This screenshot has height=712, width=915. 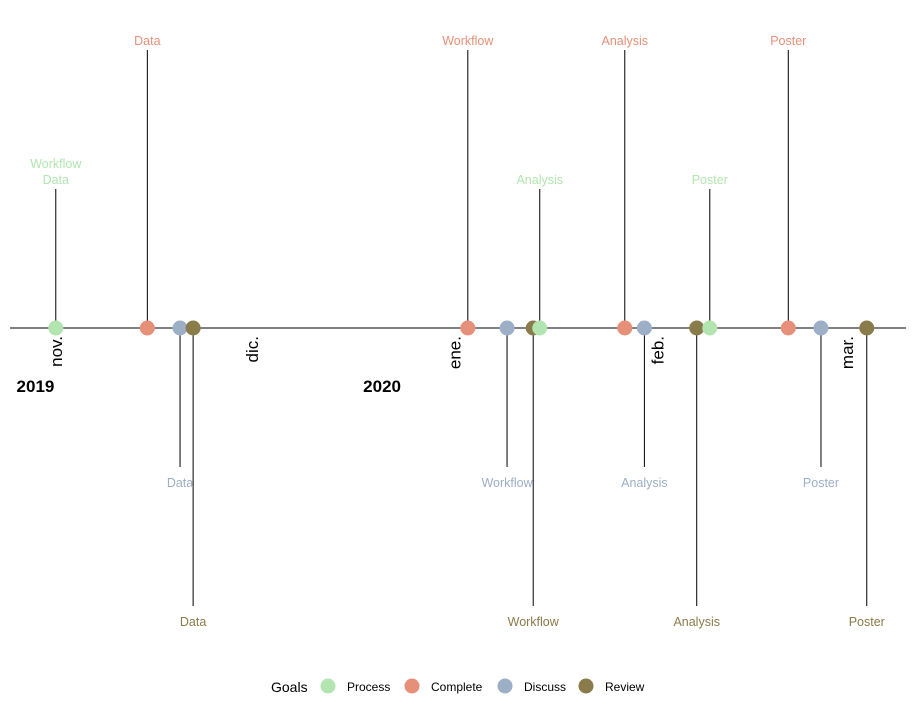 I want to click on legend-key-complete, so click(x=412, y=686).